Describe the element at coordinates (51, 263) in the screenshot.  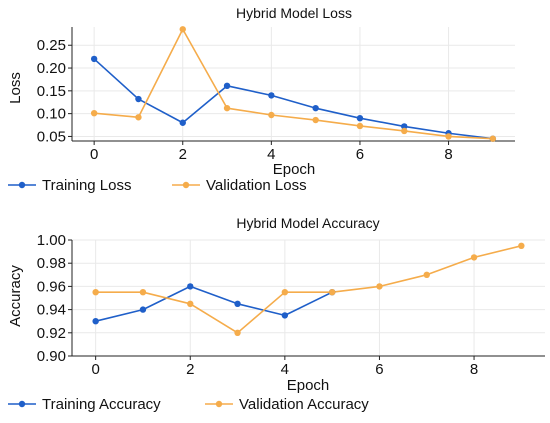
I see `y-tick-label: 0.98` at that location.